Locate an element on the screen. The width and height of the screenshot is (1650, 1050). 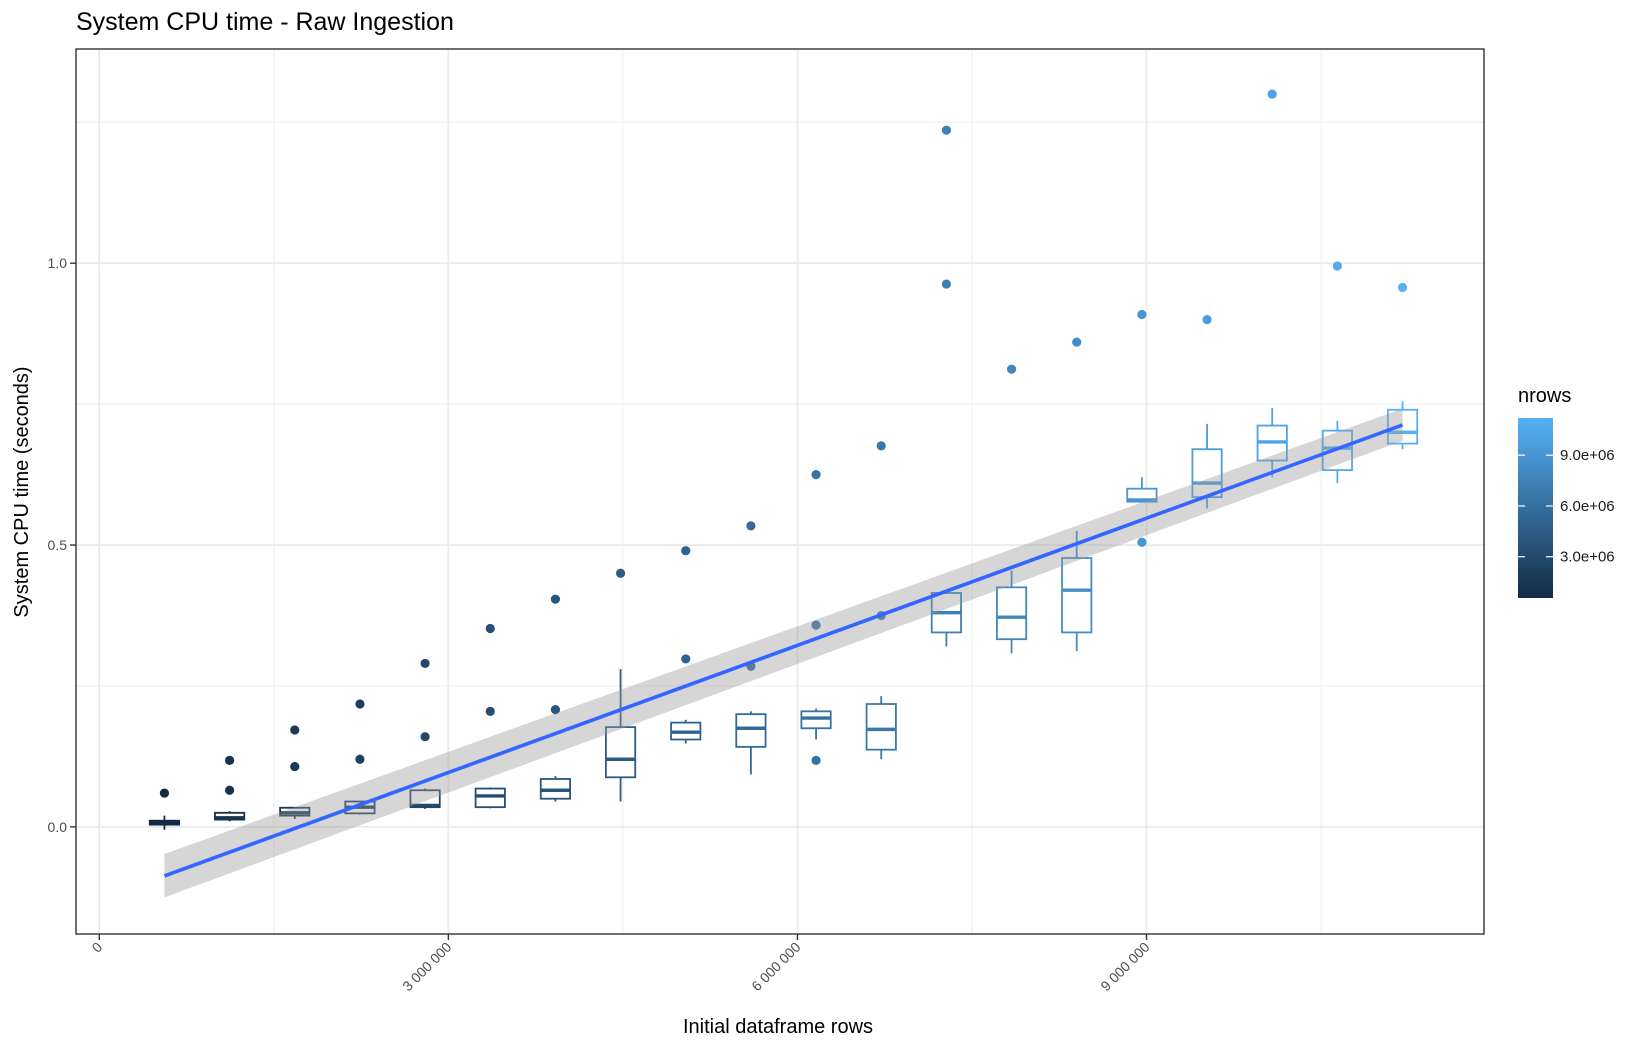
x-axis-title: Initial dataframe rows is located at coordinates (778, 1027).